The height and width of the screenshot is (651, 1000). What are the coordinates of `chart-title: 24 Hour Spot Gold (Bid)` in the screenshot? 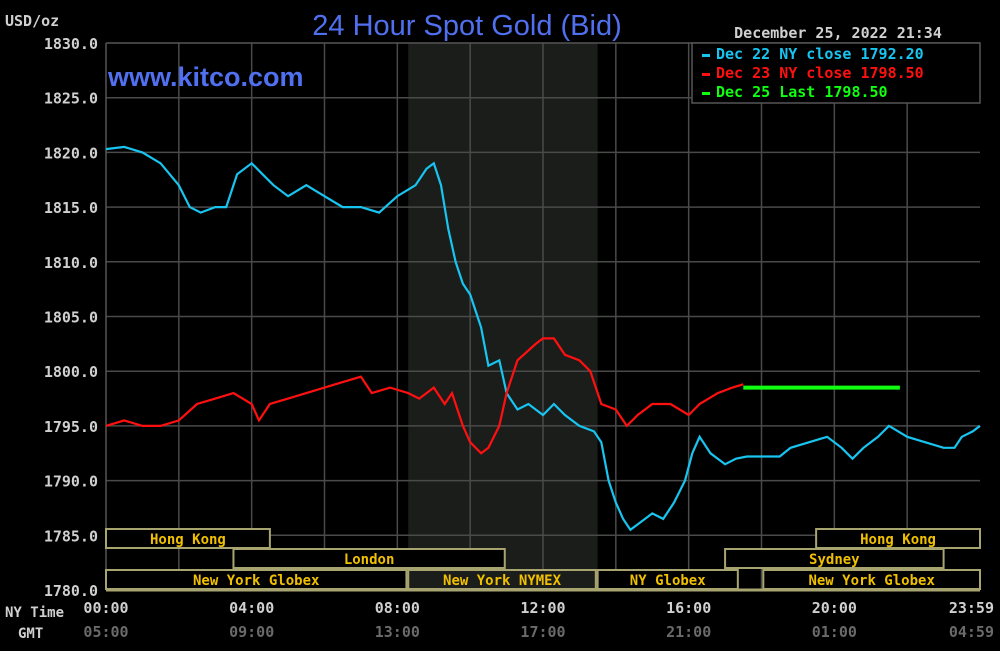 It's located at (466, 26).